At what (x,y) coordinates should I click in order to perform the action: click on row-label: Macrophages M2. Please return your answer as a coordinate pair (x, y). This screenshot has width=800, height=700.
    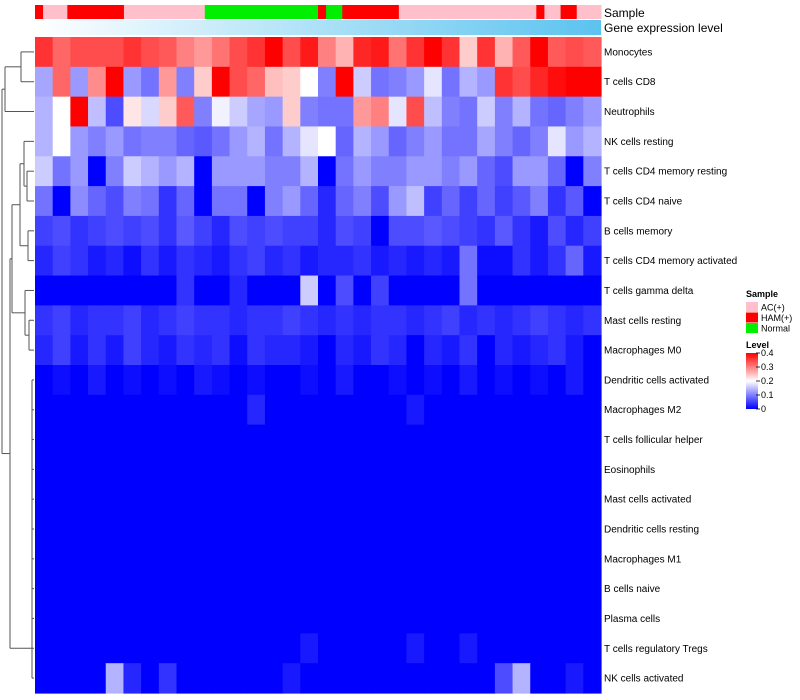
    Looking at the image, I should click on (643, 410).